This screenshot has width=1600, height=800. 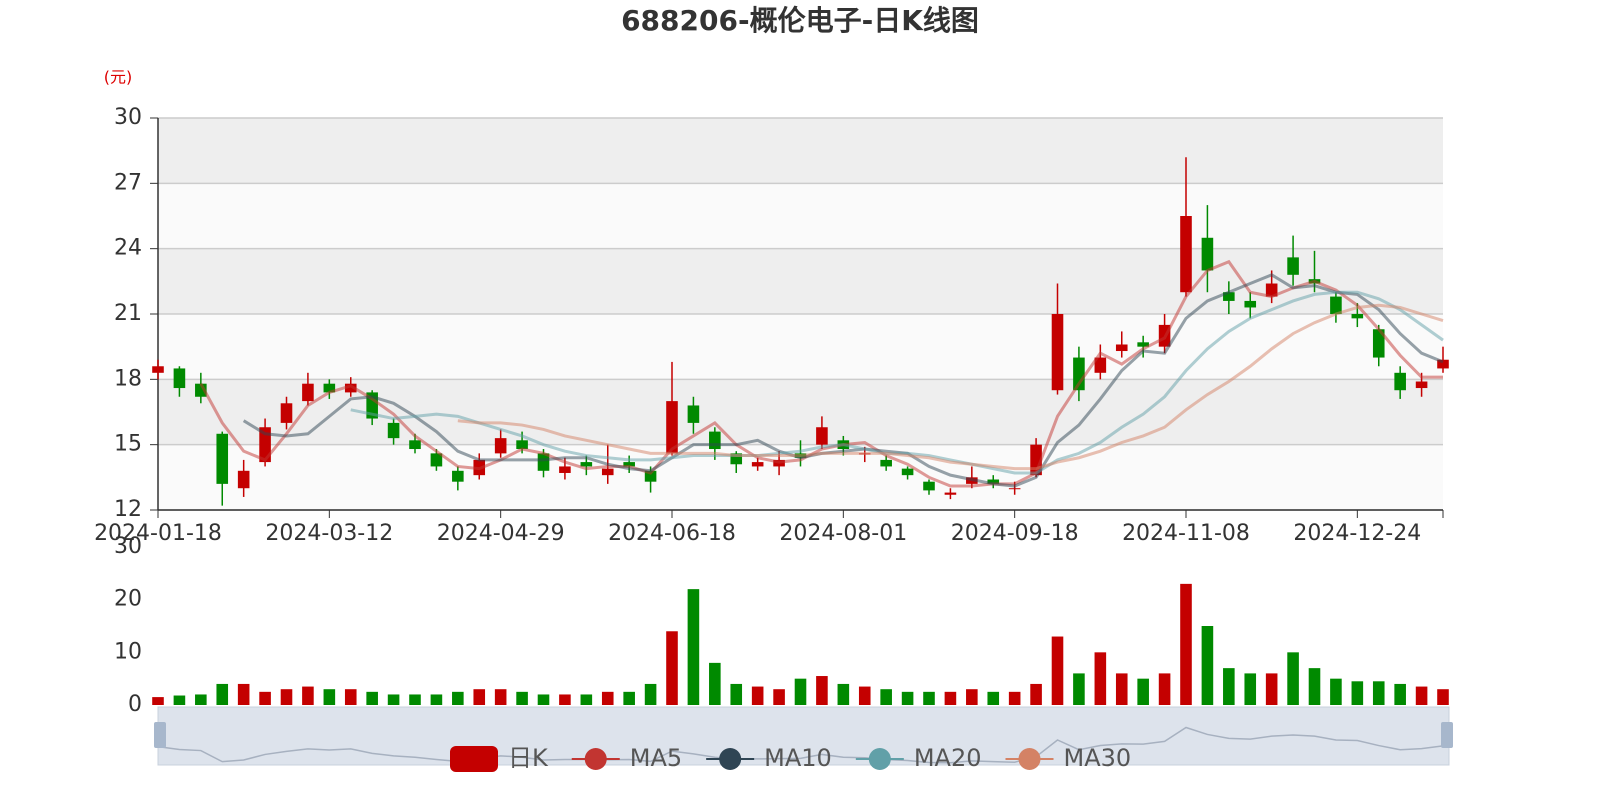 What do you see at coordinates (1357, 533) in the screenshot?
I see `x-tick-label: 2024-12-24` at bounding box center [1357, 533].